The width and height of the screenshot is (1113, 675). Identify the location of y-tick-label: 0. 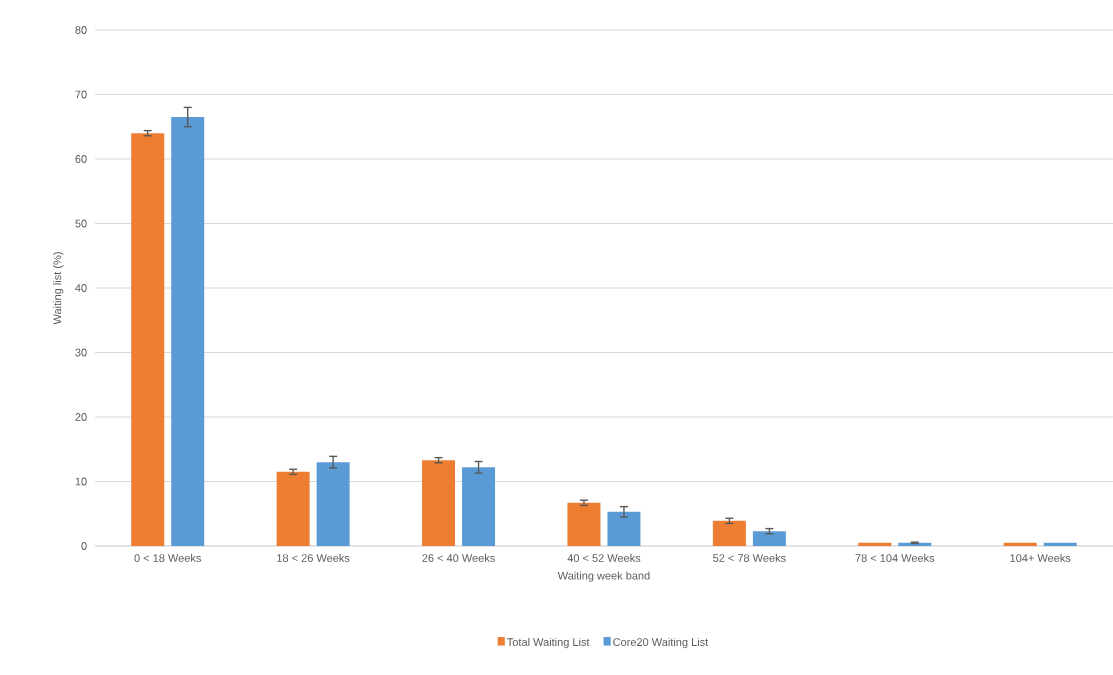
(84, 546).